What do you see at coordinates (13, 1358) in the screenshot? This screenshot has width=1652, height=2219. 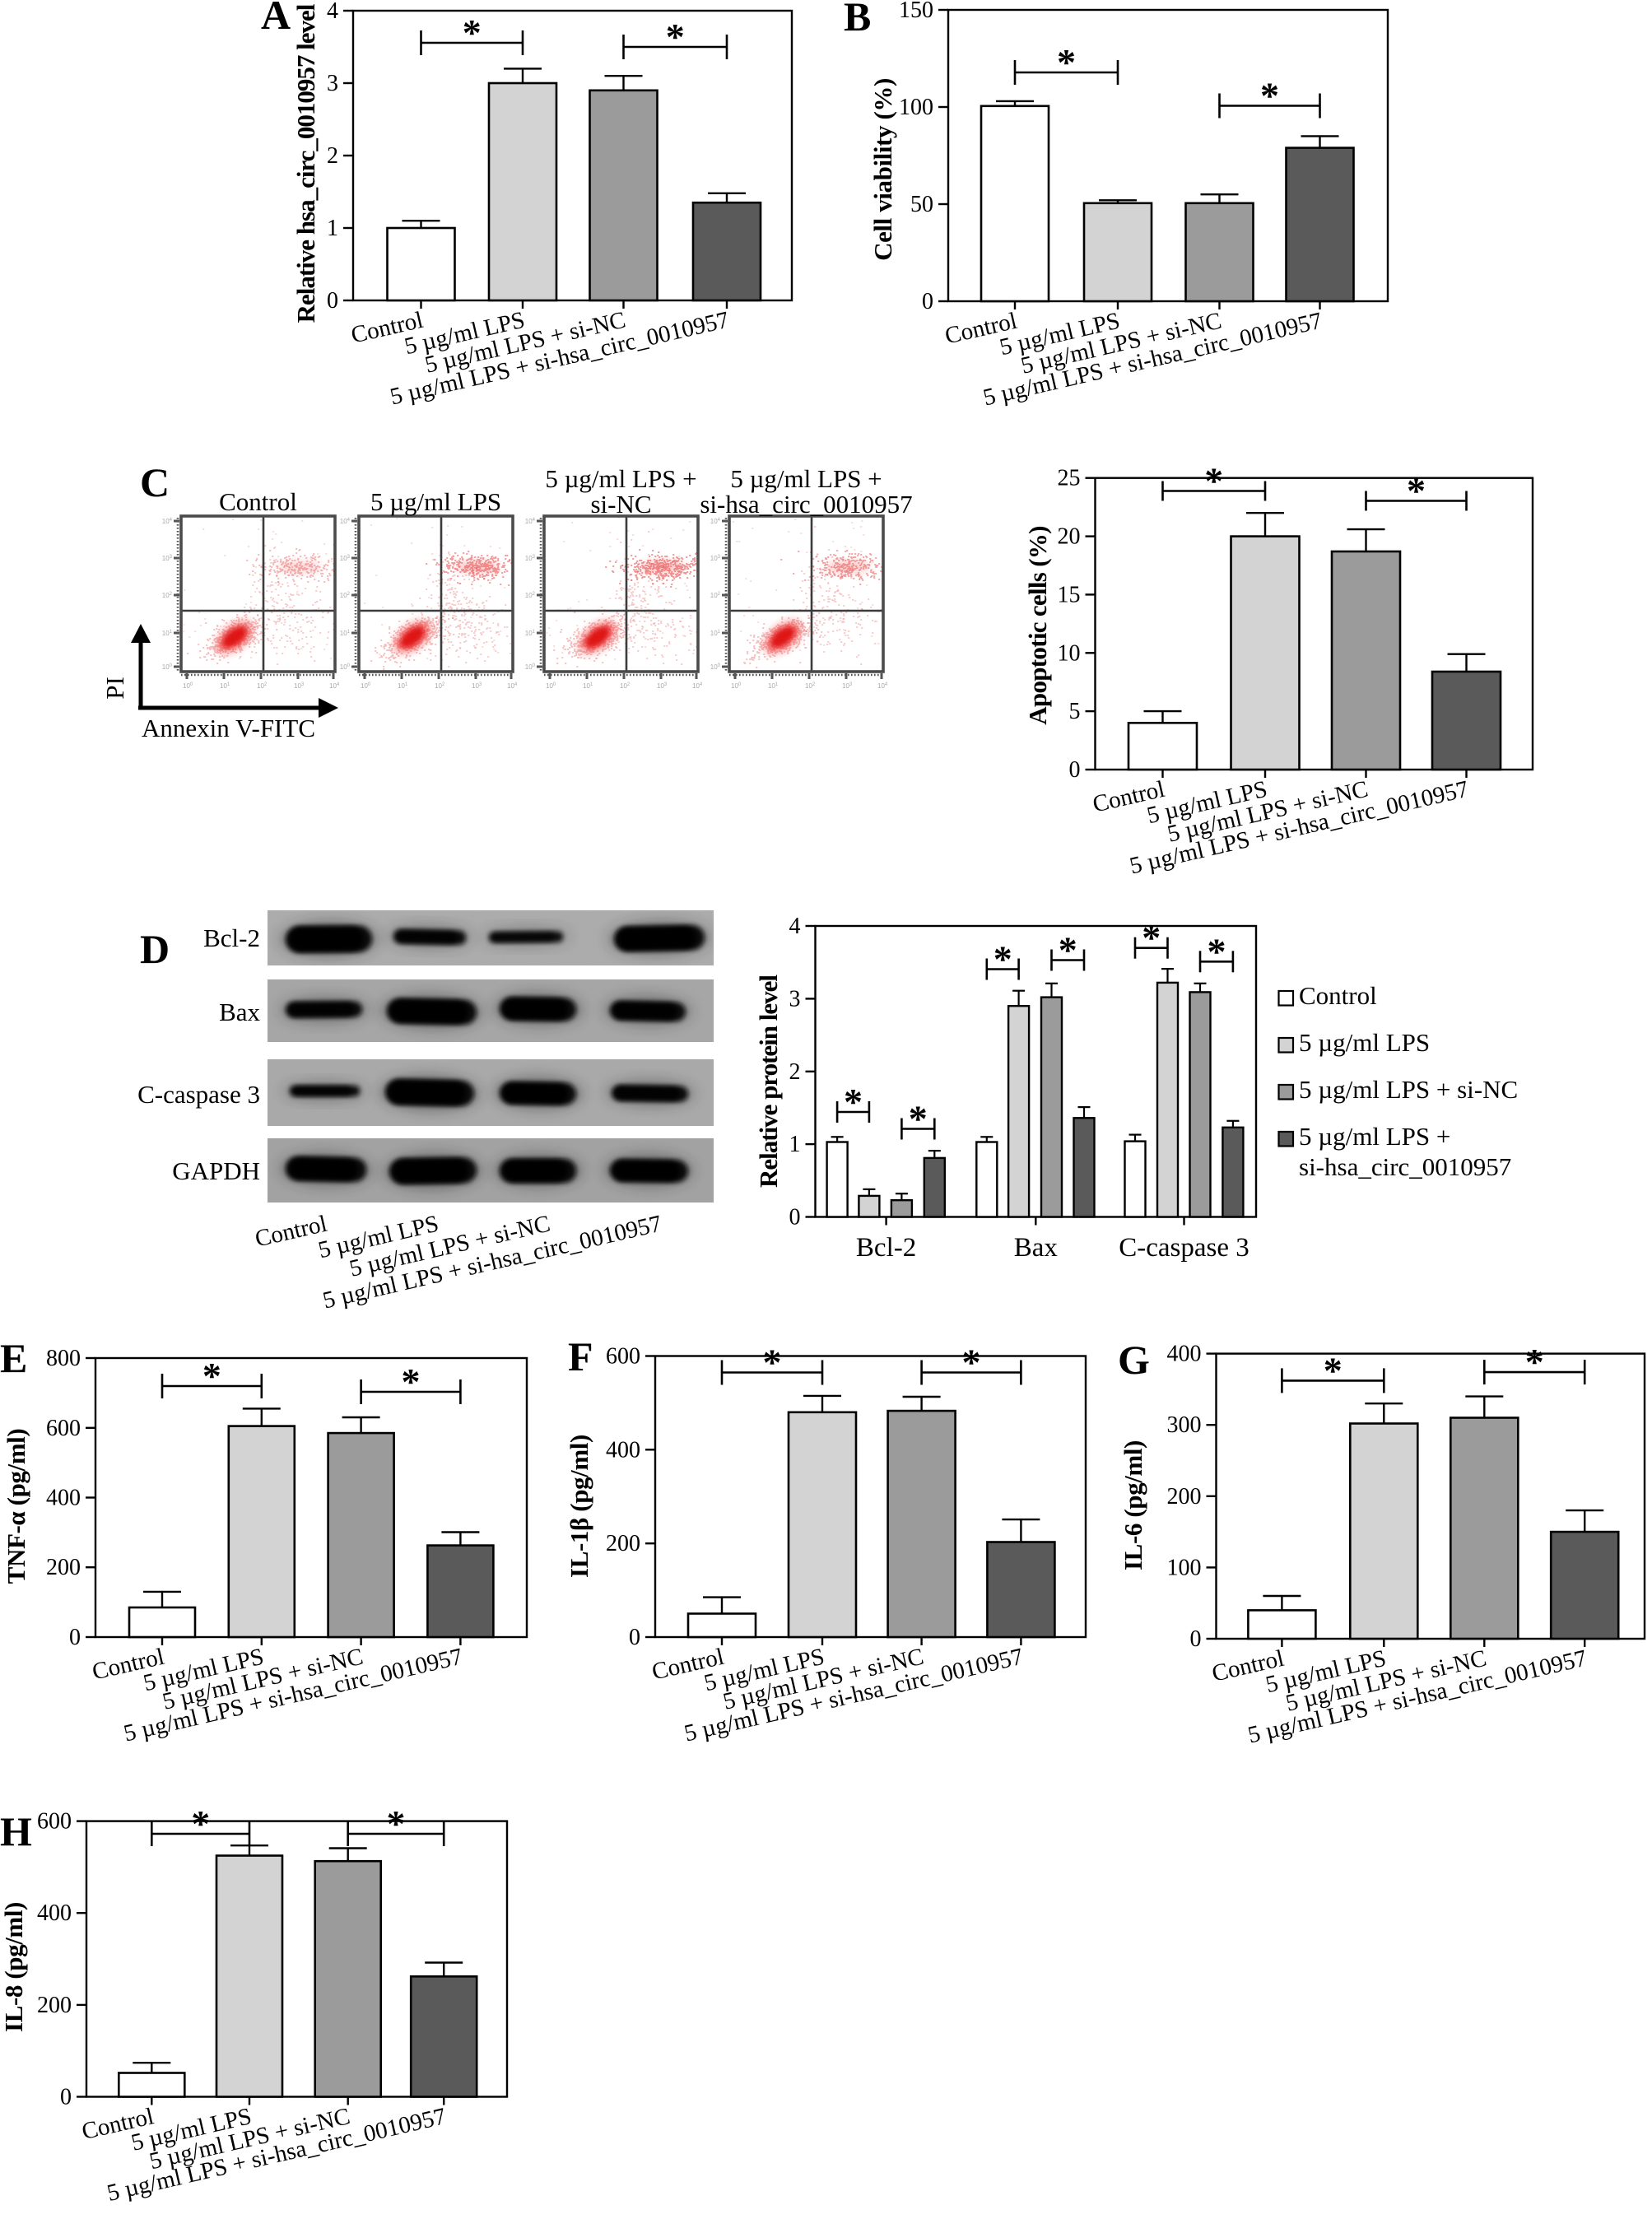 I see `svg-text: E` at bounding box center [13, 1358].